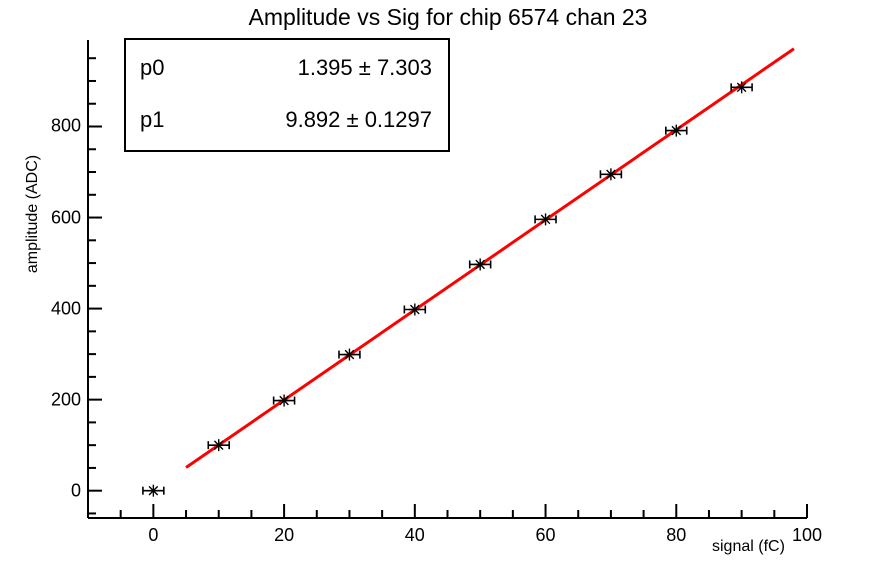 The image size is (896, 572). Describe the element at coordinates (152, 119) in the screenshot. I see `stats-param-name: p1` at that location.